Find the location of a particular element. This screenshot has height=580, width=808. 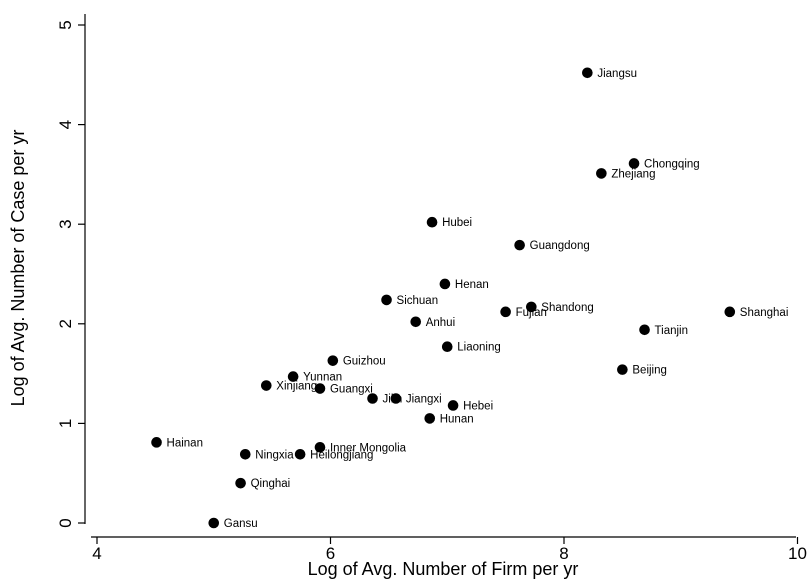

point-label: Liaoning is located at coordinates (478, 348).